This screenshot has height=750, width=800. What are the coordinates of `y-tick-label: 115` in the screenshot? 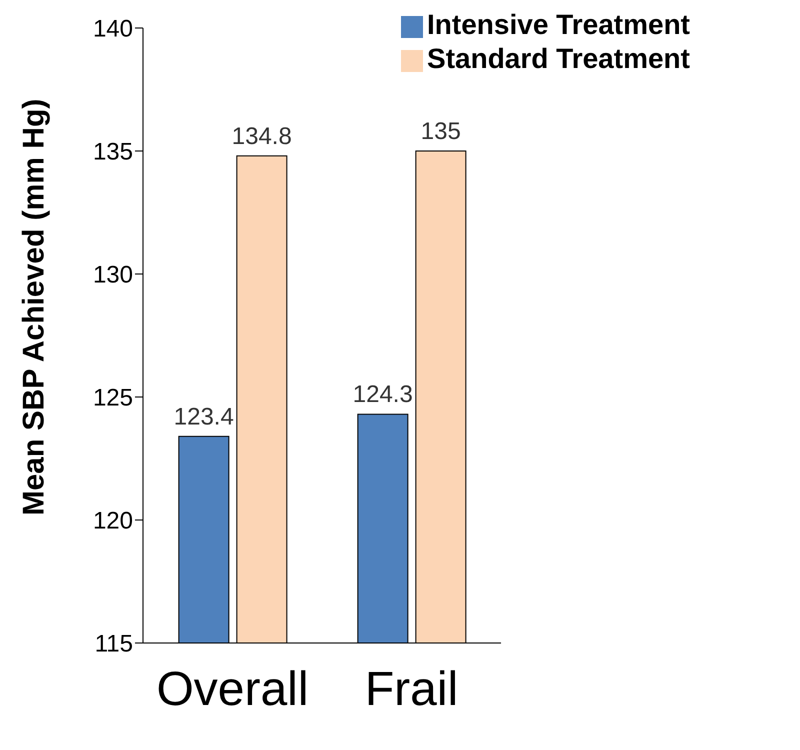 It's located at (113, 644).